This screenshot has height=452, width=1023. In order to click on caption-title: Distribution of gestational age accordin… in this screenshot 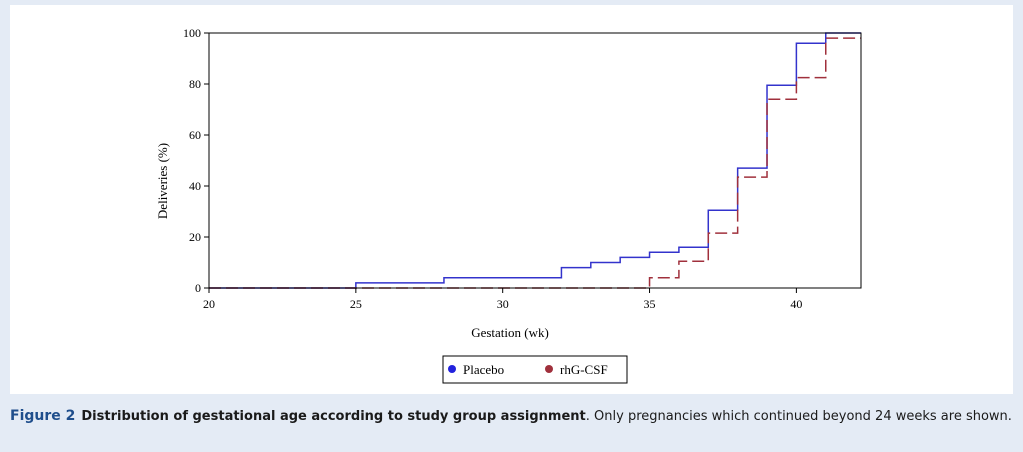, I will do `click(333, 416)`.